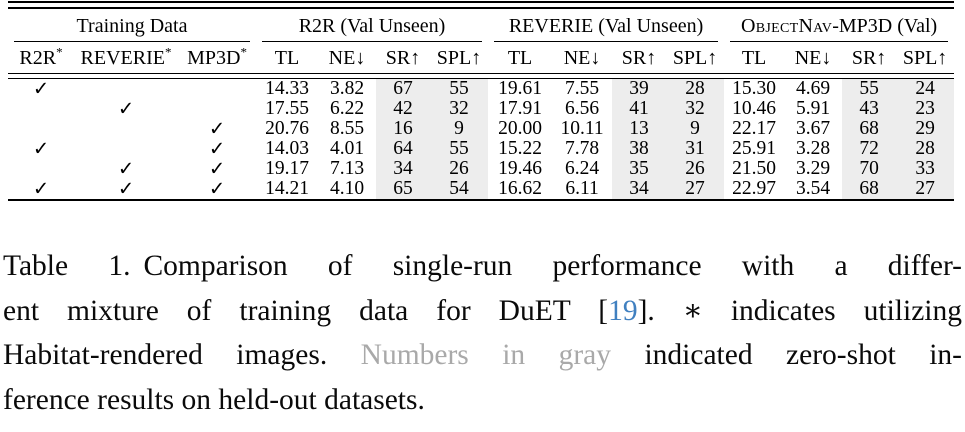 The width and height of the screenshot is (965, 432). What do you see at coordinates (520, 129) in the screenshot?
I see `metric-value: 20.00` at bounding box center [520, 129].